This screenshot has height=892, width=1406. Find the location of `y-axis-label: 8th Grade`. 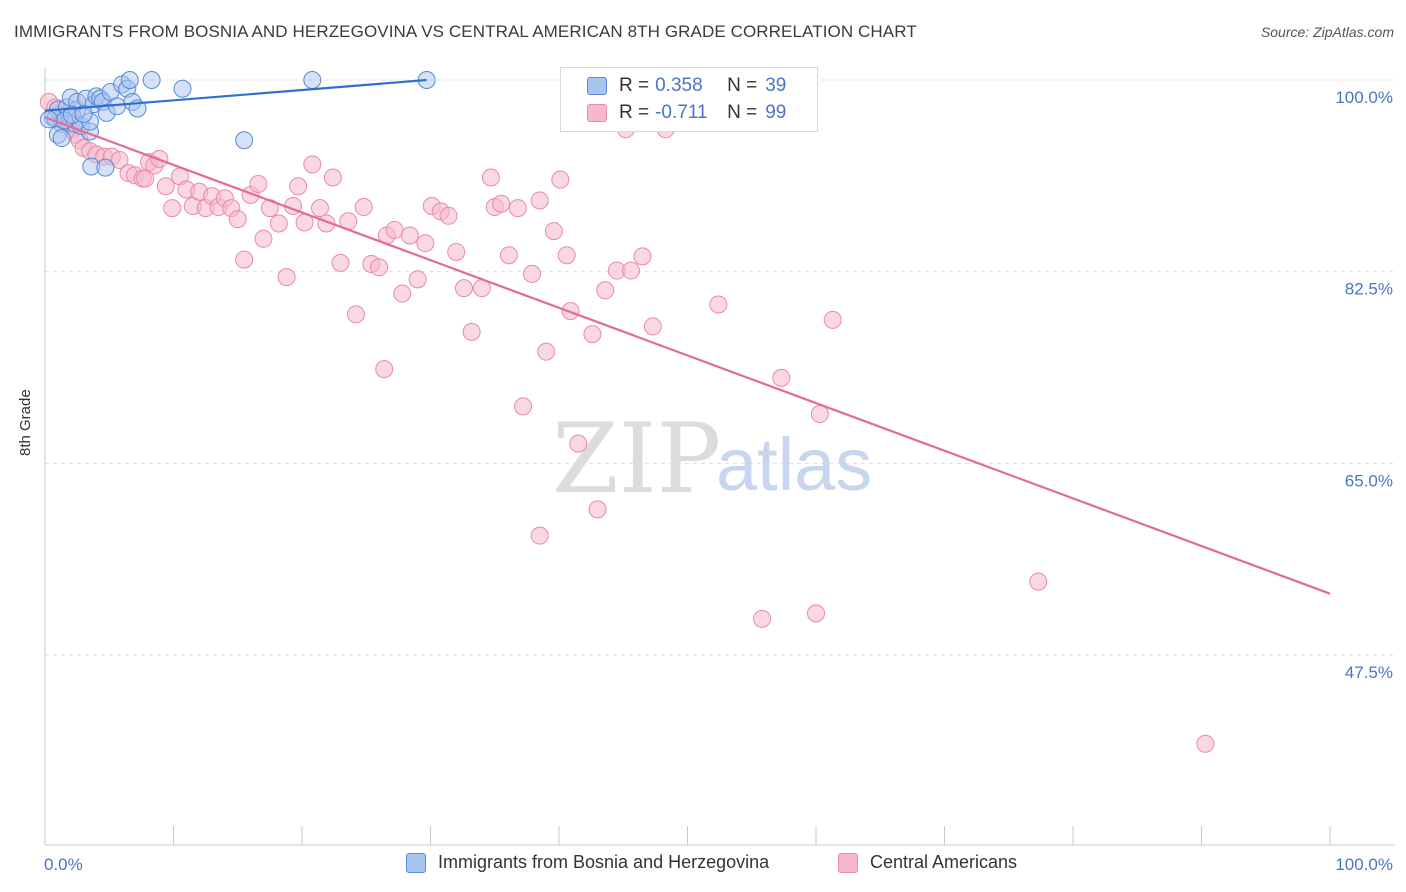

y-axis-label: 8th Grade is located at coordinates (25, 422).